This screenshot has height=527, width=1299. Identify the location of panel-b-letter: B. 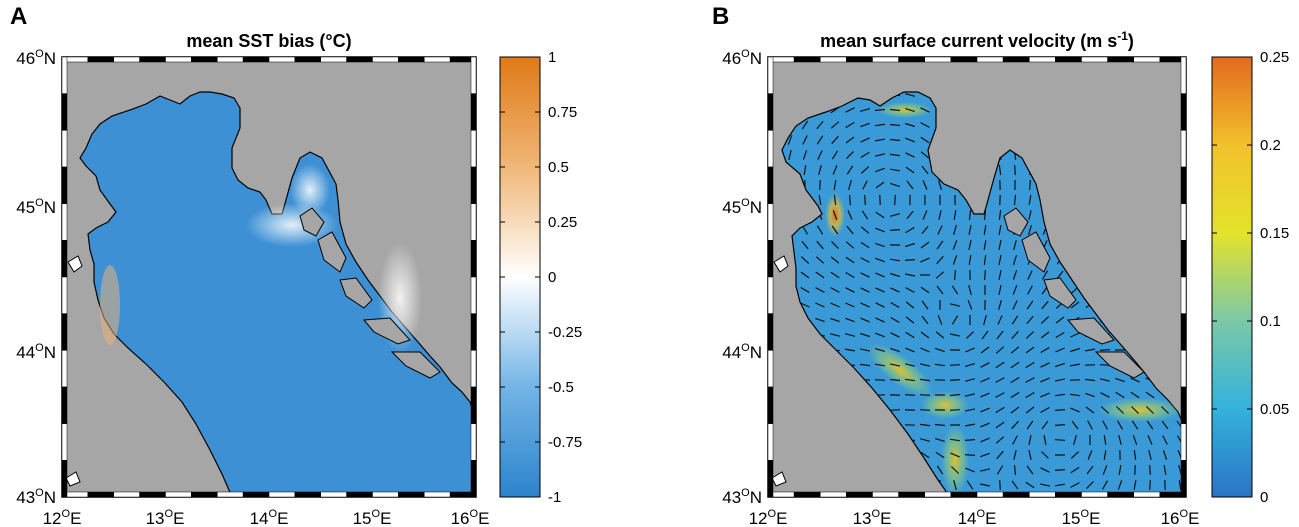
(720, 16).